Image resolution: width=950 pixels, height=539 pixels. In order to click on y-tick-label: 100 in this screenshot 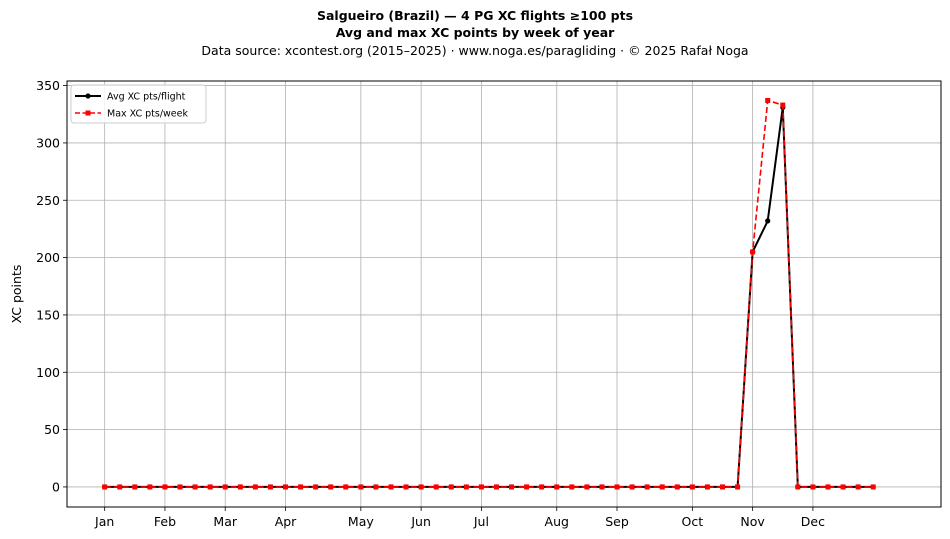, I will do `click(48, 372)`.